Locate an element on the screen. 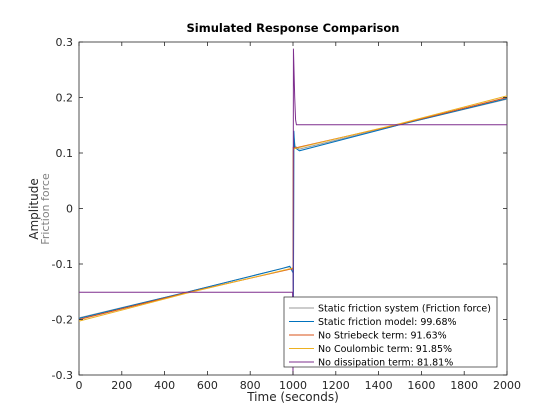  y-tick-label: -0.1 is located at coordinates (62, 264).